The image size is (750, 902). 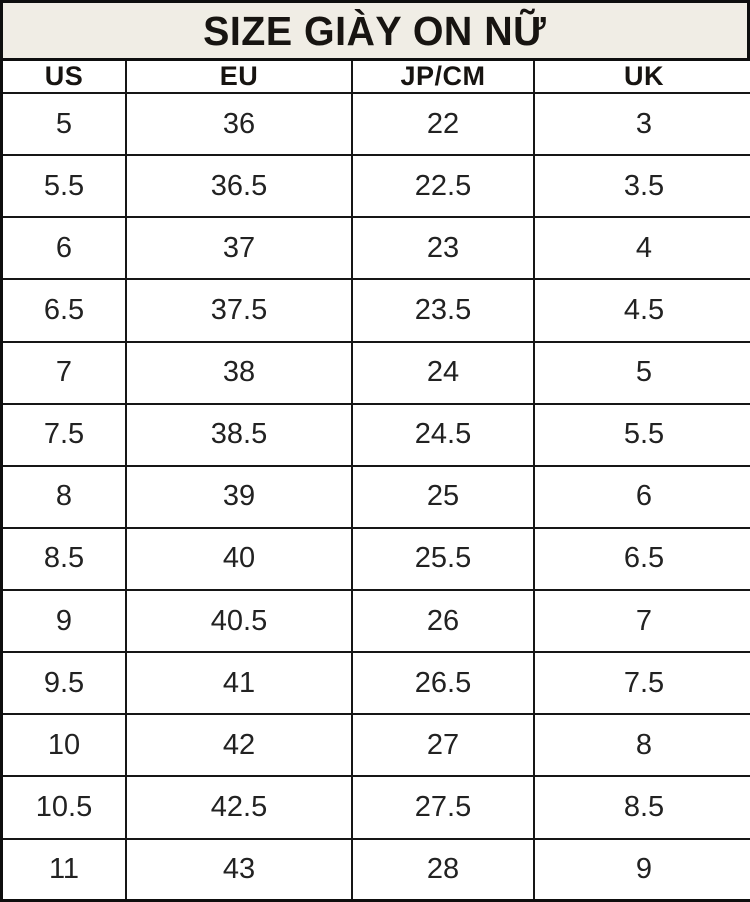 I want to click on size-cell: 27, so click(x=443, y=745).